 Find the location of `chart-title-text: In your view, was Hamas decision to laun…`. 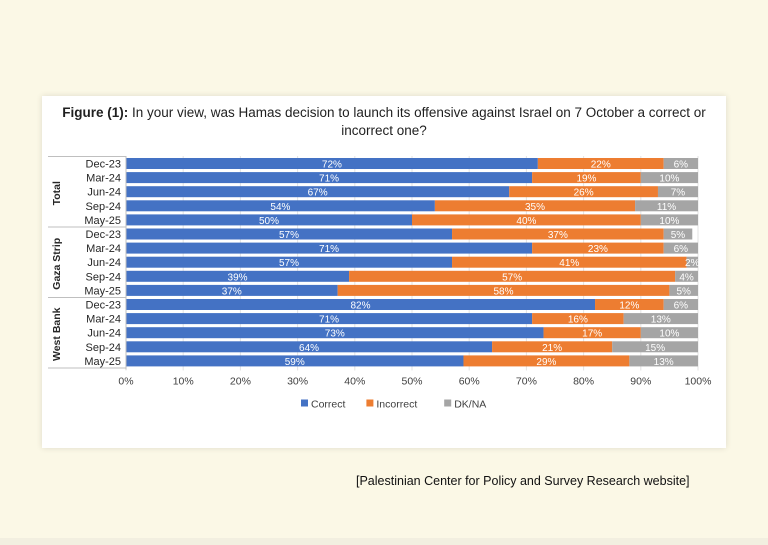

chart-title-text: In your view, was Hamas decision to laun… is located at coordinates (418, 121).